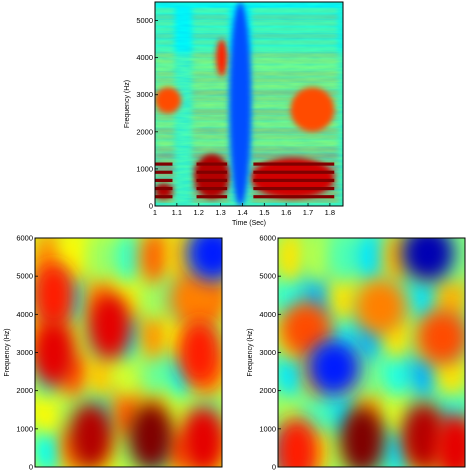  What do you see at coordinates (330, 212) in the screenshot?
I see `x-tick-label: 1.8` at bounding box center [330, 212].